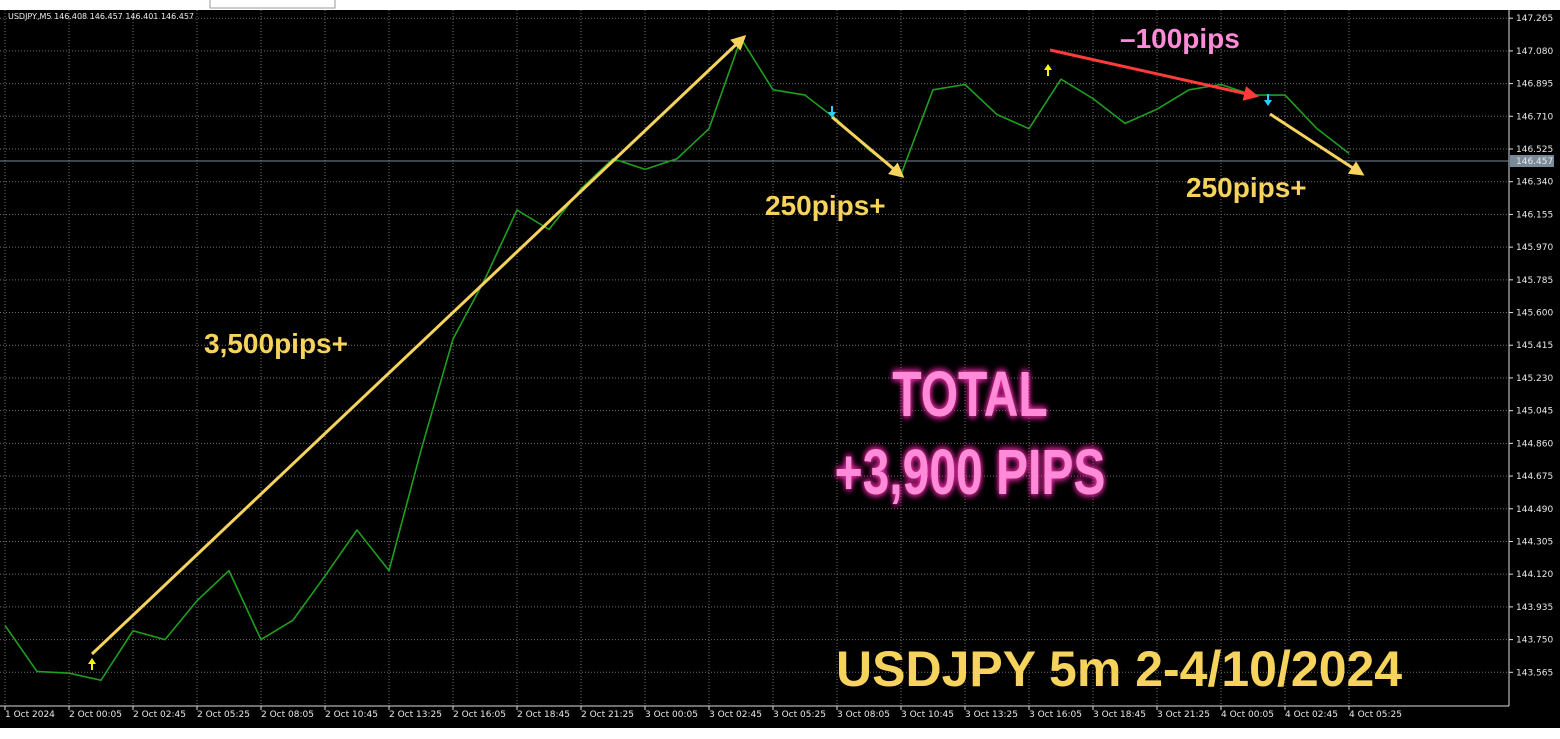 The height and width of the screenshot is (739, 1560). I want to click on x-tick-label: 3 Oct 00:05, so click(671, 715).